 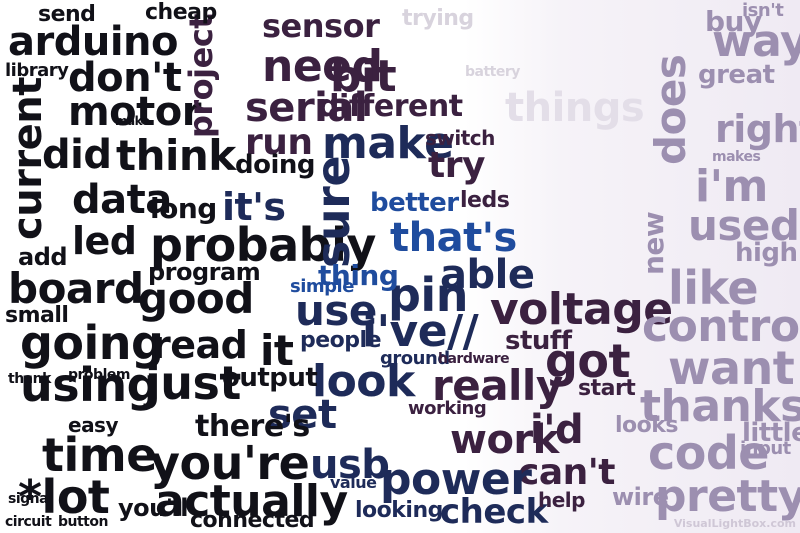 I want to click on cloud-word: circuit, so click(x=28, y=522).